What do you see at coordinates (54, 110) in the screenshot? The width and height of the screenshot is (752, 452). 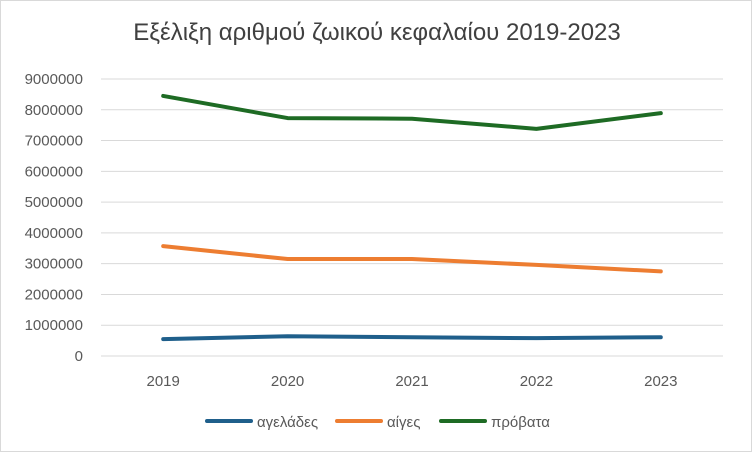 I see `y-tick-label: 8000000` at bounding box center [54, 110].